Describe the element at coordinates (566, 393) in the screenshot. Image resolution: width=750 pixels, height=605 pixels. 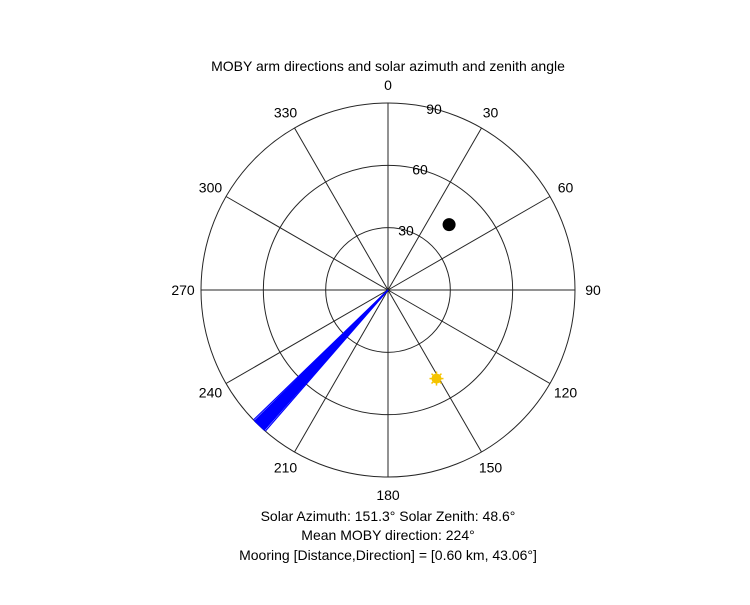
I see `angle-tick-label: 120` at that location.